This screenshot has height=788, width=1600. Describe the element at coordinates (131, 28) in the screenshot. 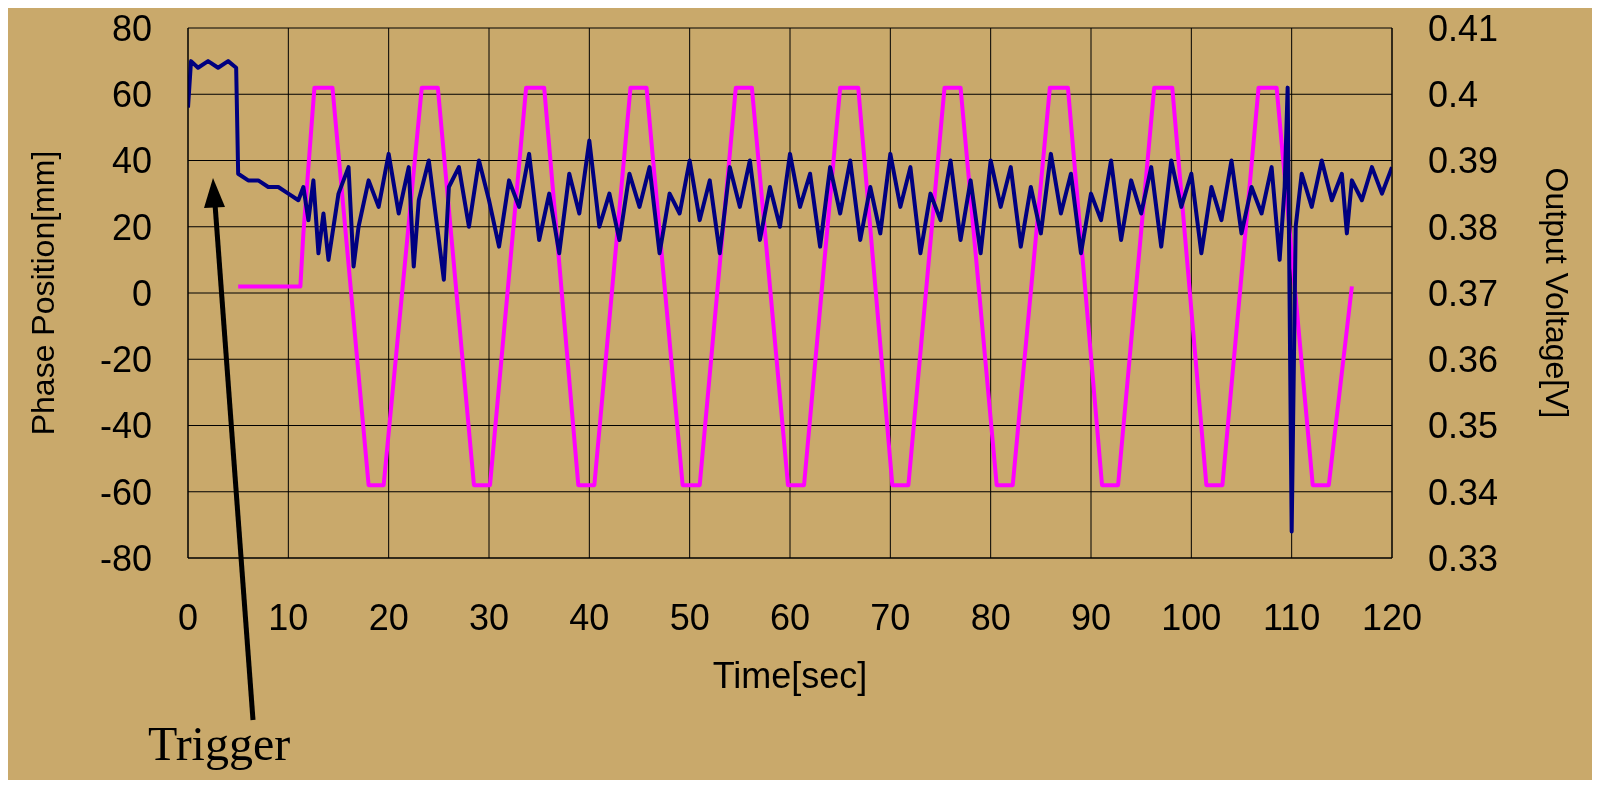

I see `y-tick-label: 80` at that location.